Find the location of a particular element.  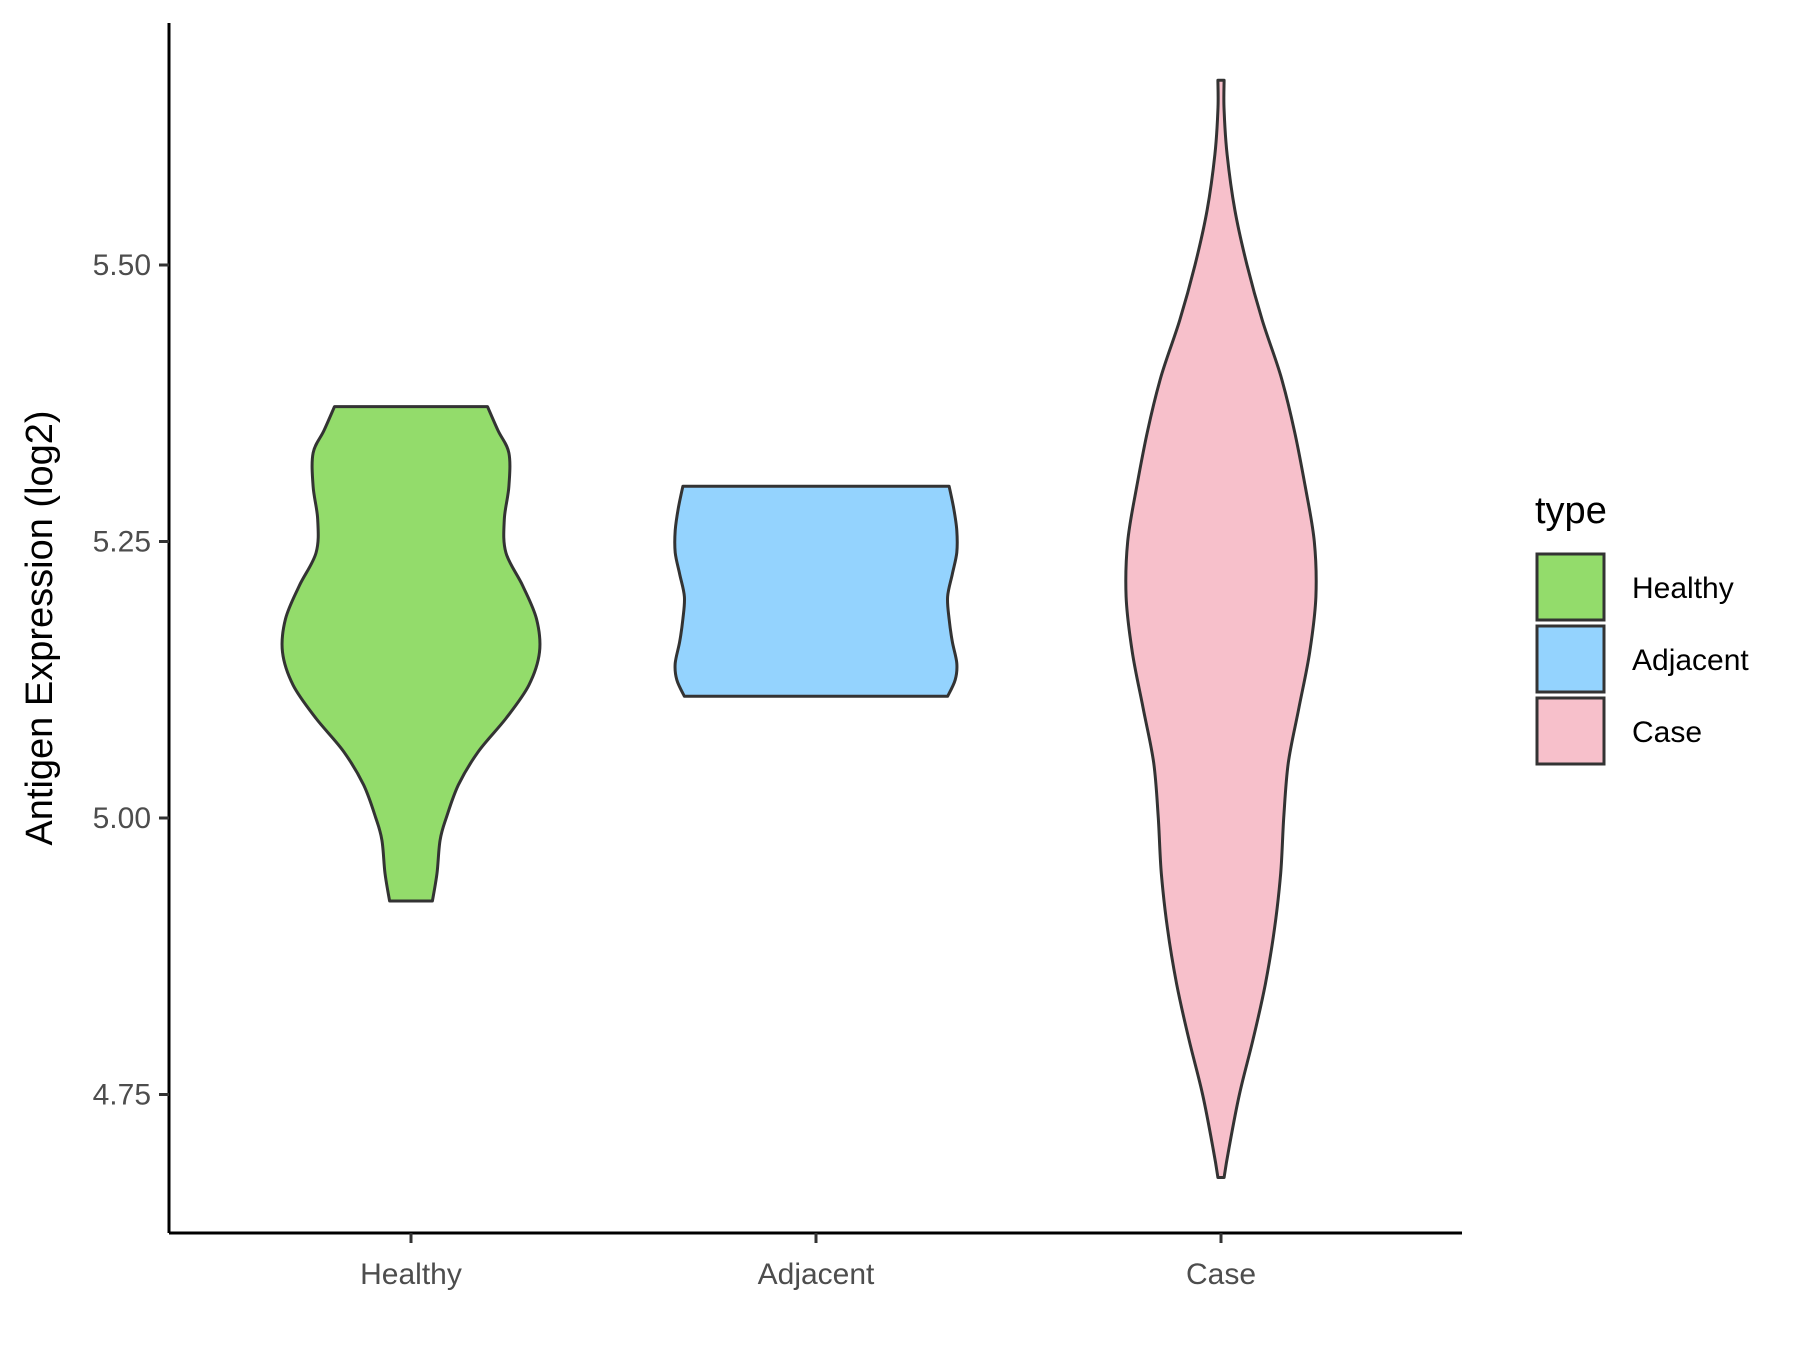

violin-healthy is located at coordinates (411, 654).